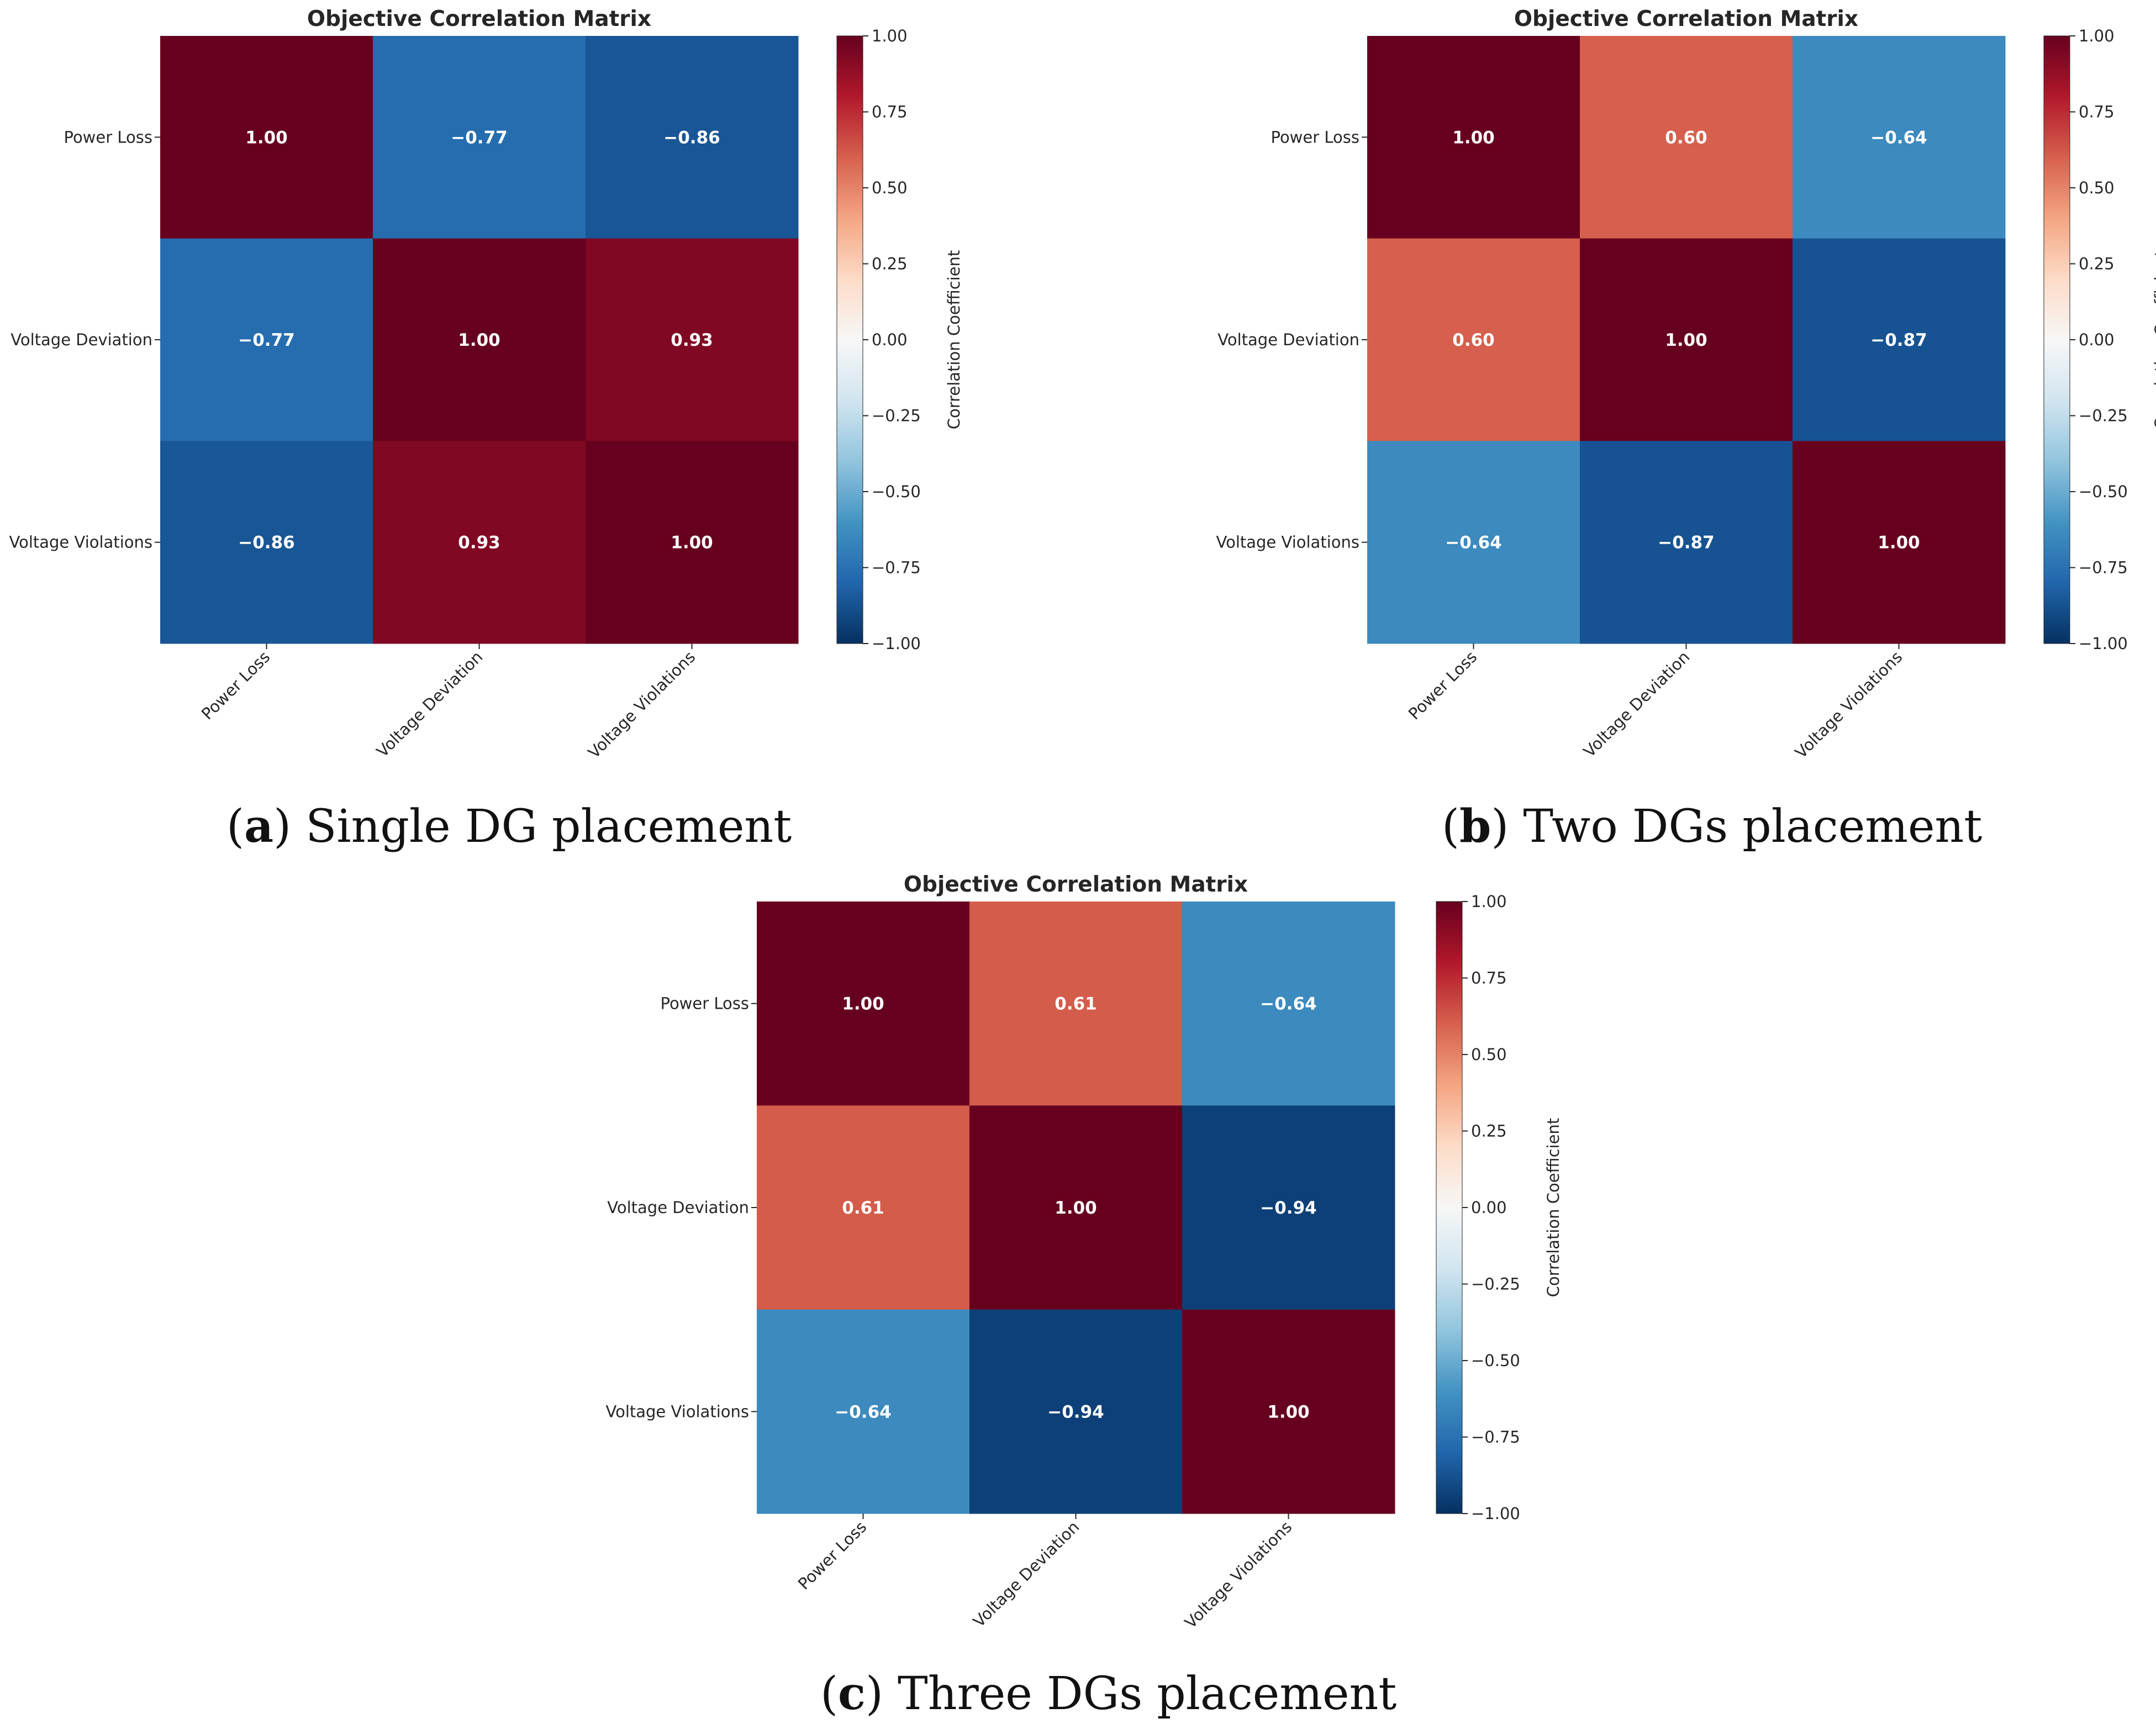 This screenshot has height=1729, width=2156. What do you see at coordinates (1147, 1694) in the screenshot?
I see `caption-c-text: Three DGs placement` at bounding box center [1147, 1694].